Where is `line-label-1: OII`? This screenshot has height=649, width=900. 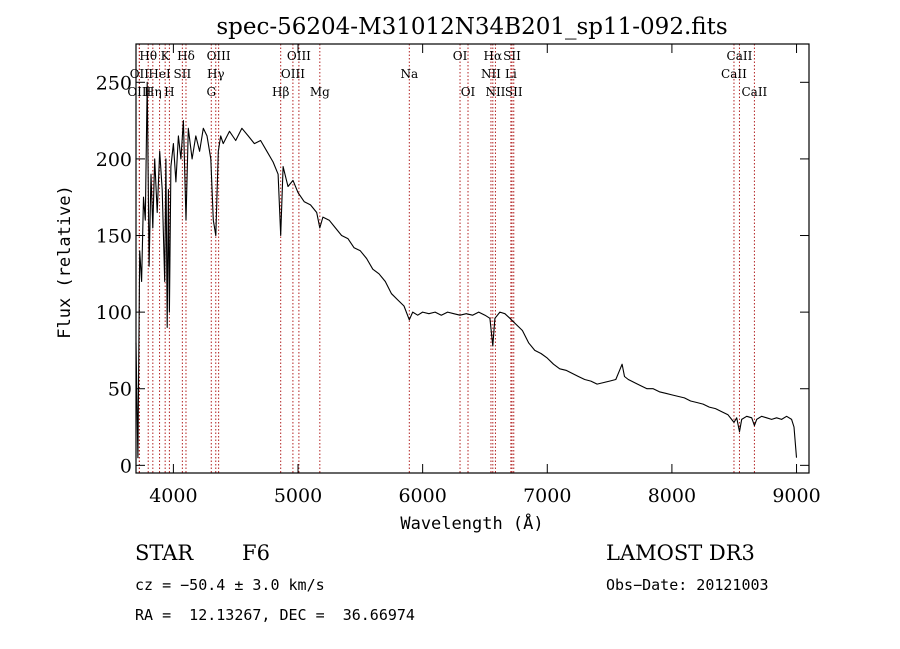 line-label-1: OII is located at coordinates (140, 74).